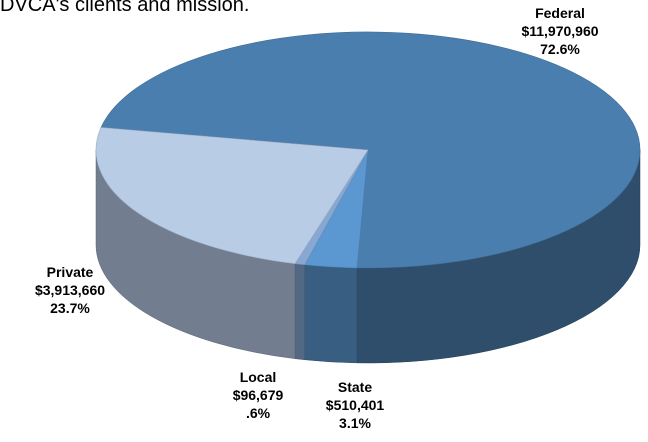  I want to click on slice-name: Federal, so click(560, 13).